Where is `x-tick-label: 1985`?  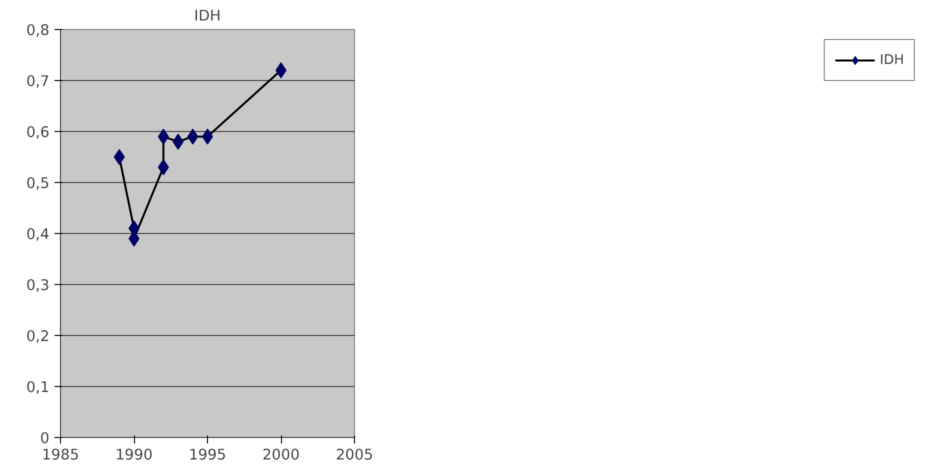 x-tick-label: 1985 is located at coordinates (61, 455).